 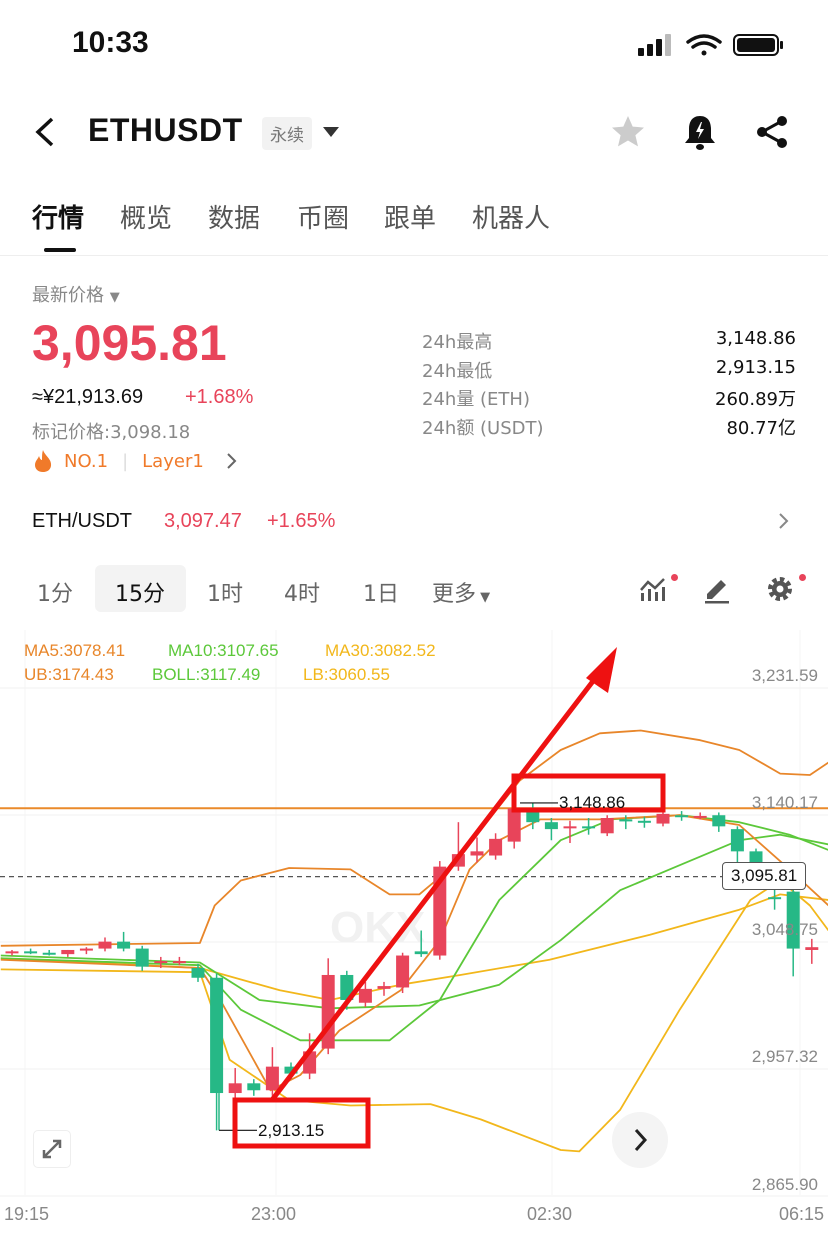 I want to click on timeframe-15m: 15分, so click(x=140, y=594).